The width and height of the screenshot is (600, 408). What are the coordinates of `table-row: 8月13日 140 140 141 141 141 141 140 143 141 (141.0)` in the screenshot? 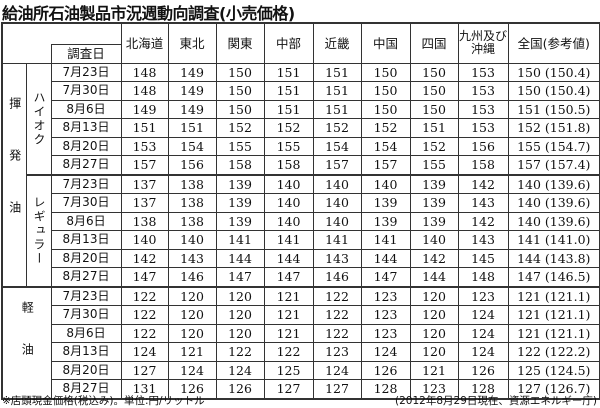 It's located at (301, 240).